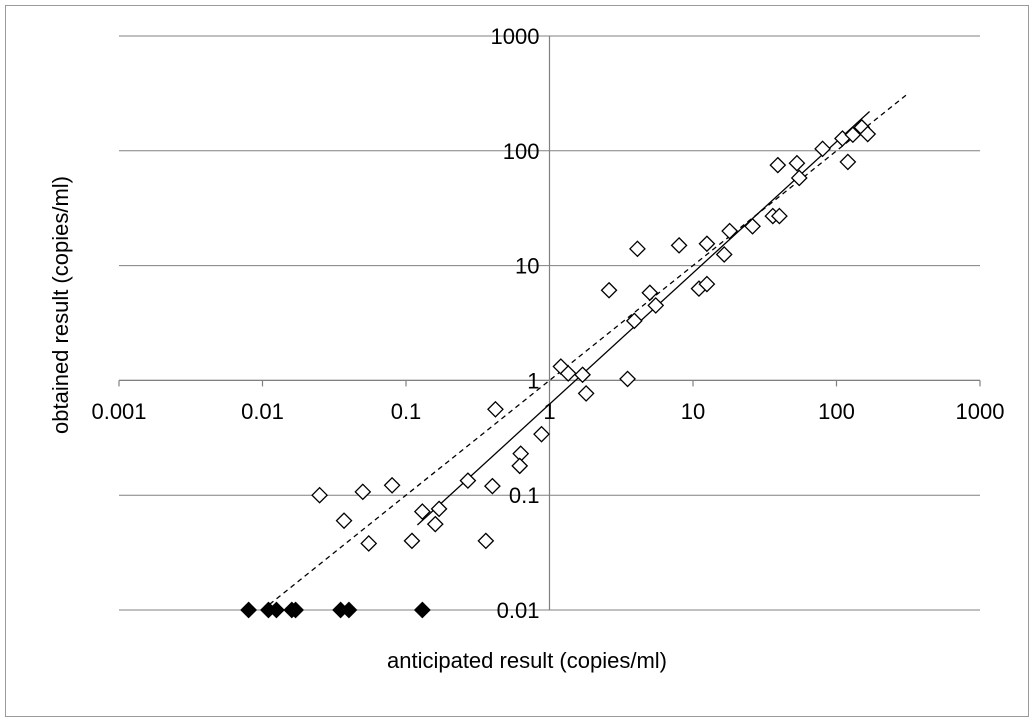 The height and width of the screenshot is (722, 1034). What do you see at coordinates (549, 411) in the screenshot?
I see `x-tick-label-3: 1` at bounding box center [549, 411].